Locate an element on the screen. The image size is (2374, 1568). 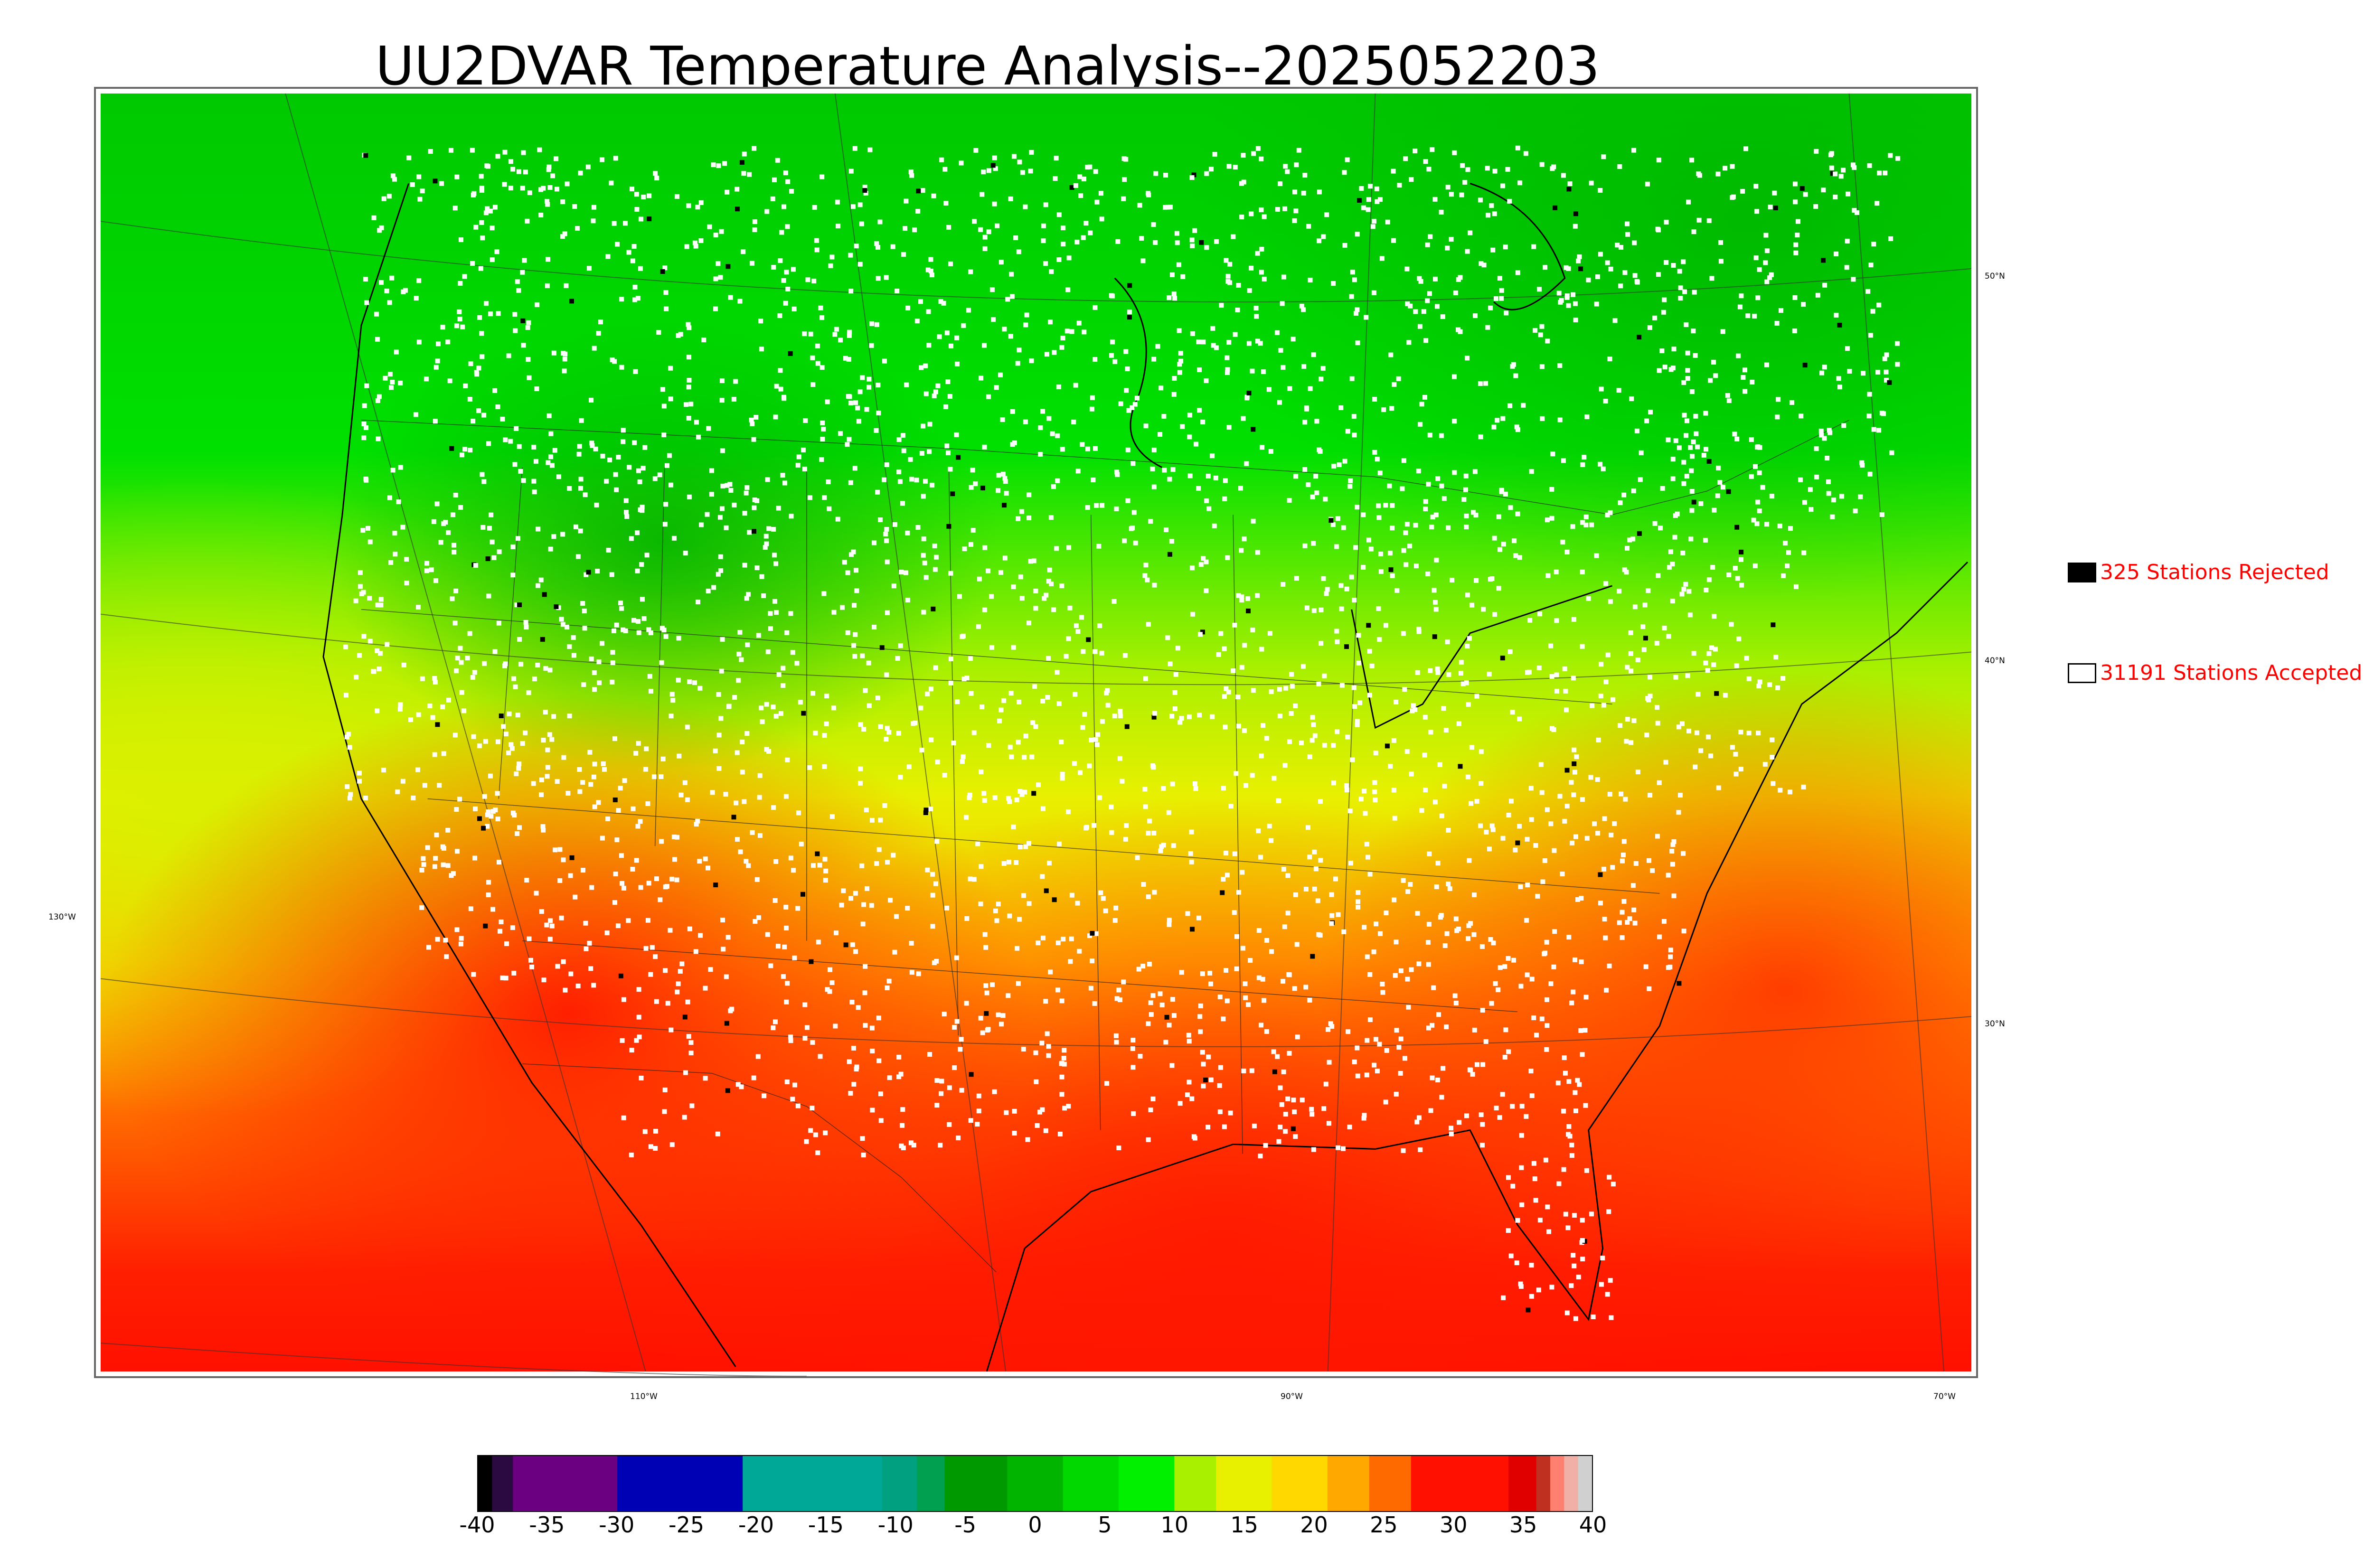
legend-accepted-label: 31191 Stations Accepted is located at coordinates (2231, 673).